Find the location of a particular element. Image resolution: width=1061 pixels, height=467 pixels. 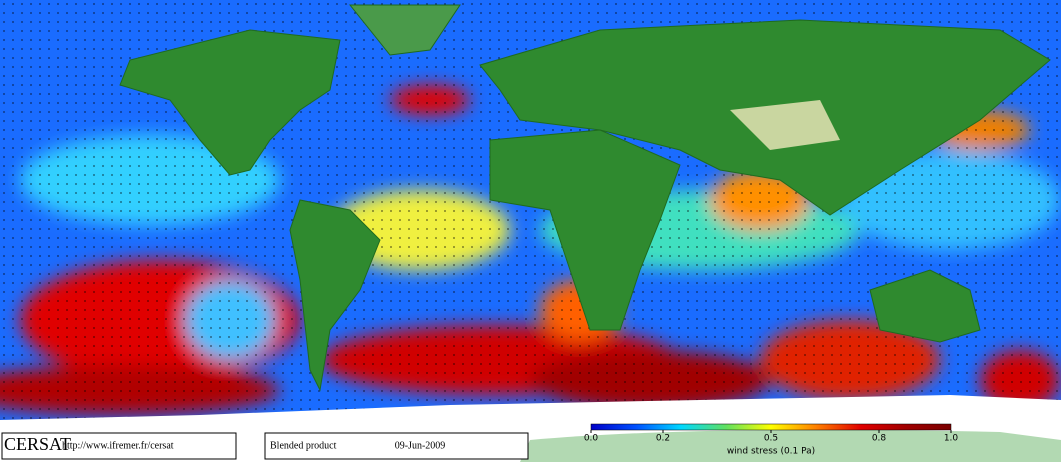

product-box is located at coordinates (396, 446).